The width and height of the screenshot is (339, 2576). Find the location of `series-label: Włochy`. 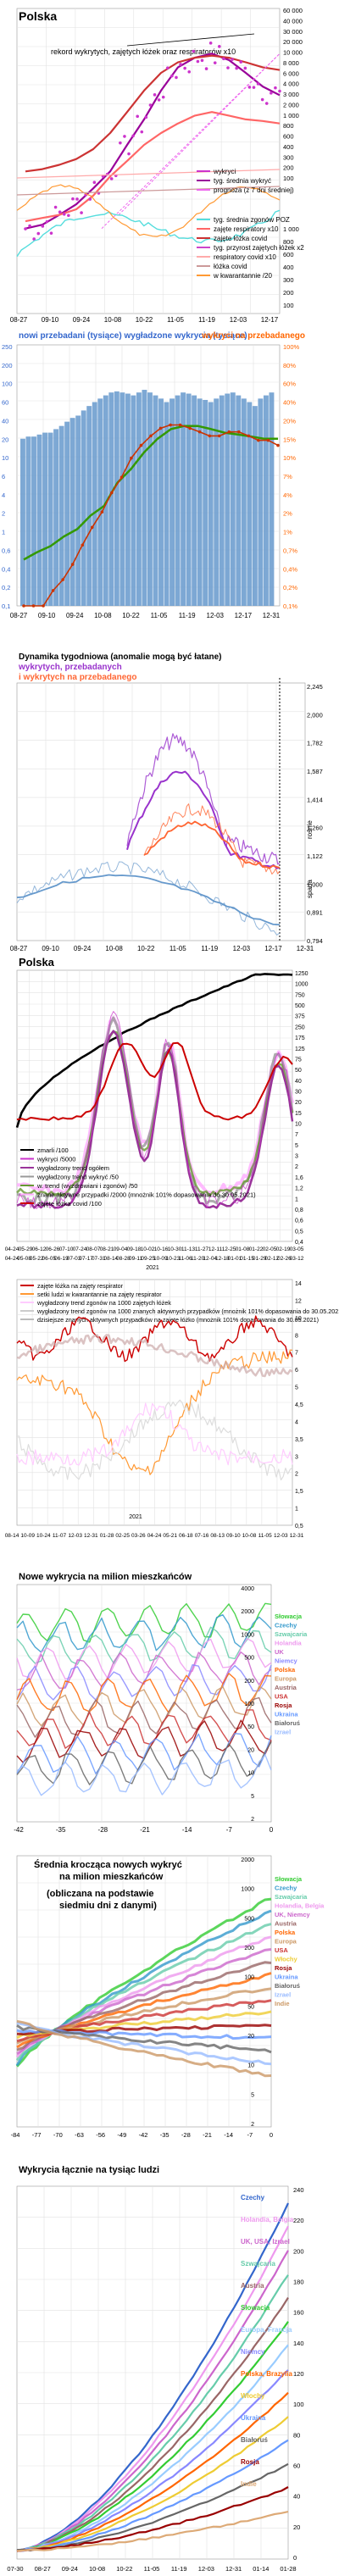

series-label: Włochy is located at coordinates (286, 1959).